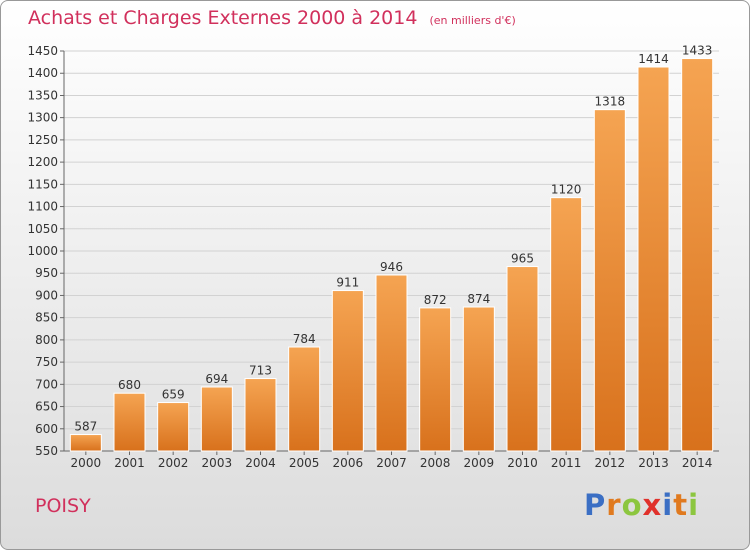  I want to click on logo-letter: t, so click(681, 505).